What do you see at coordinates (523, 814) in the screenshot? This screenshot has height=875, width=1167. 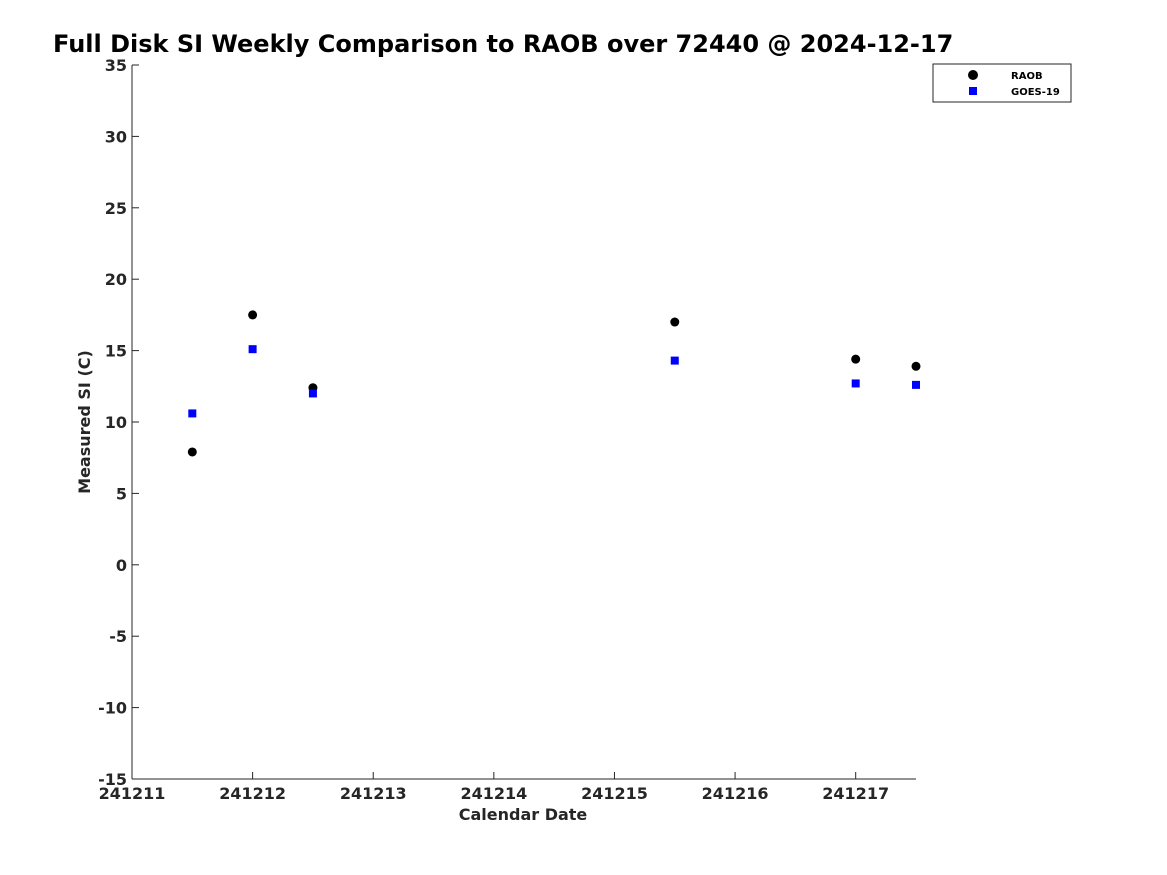 I see `x-axis-label: Calendar Date` at bounding box center [523, 814].